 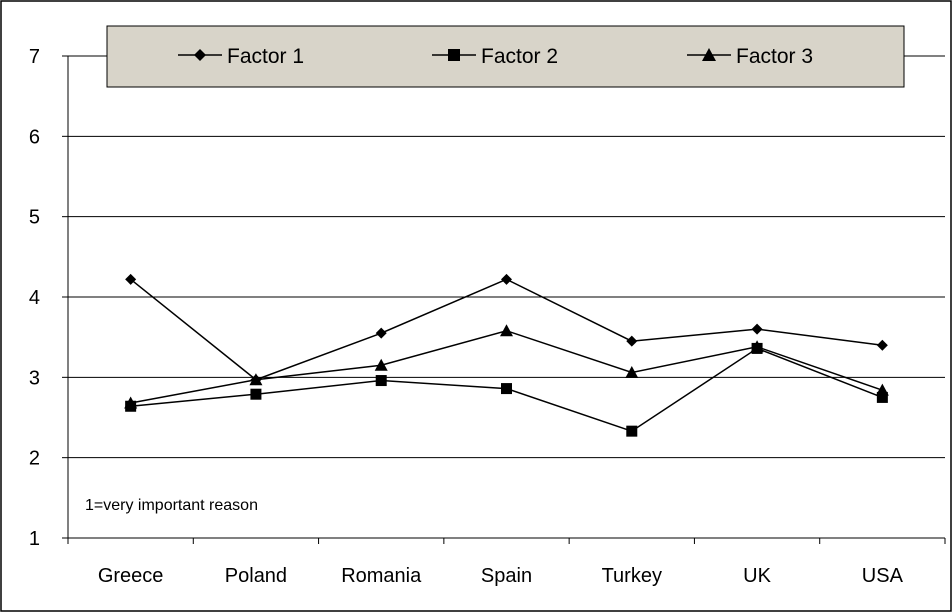 What do you see at coordinates (34, 539) in the screenshot?
I see `y-tick-label: 1` at bounding box center [34, 539].